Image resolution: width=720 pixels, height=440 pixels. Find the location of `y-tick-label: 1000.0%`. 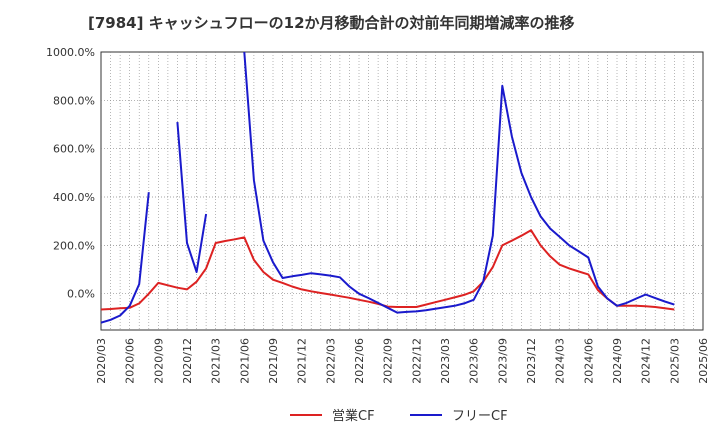

y-tick-label: 1000.0% is located at coordinates (70, 52).